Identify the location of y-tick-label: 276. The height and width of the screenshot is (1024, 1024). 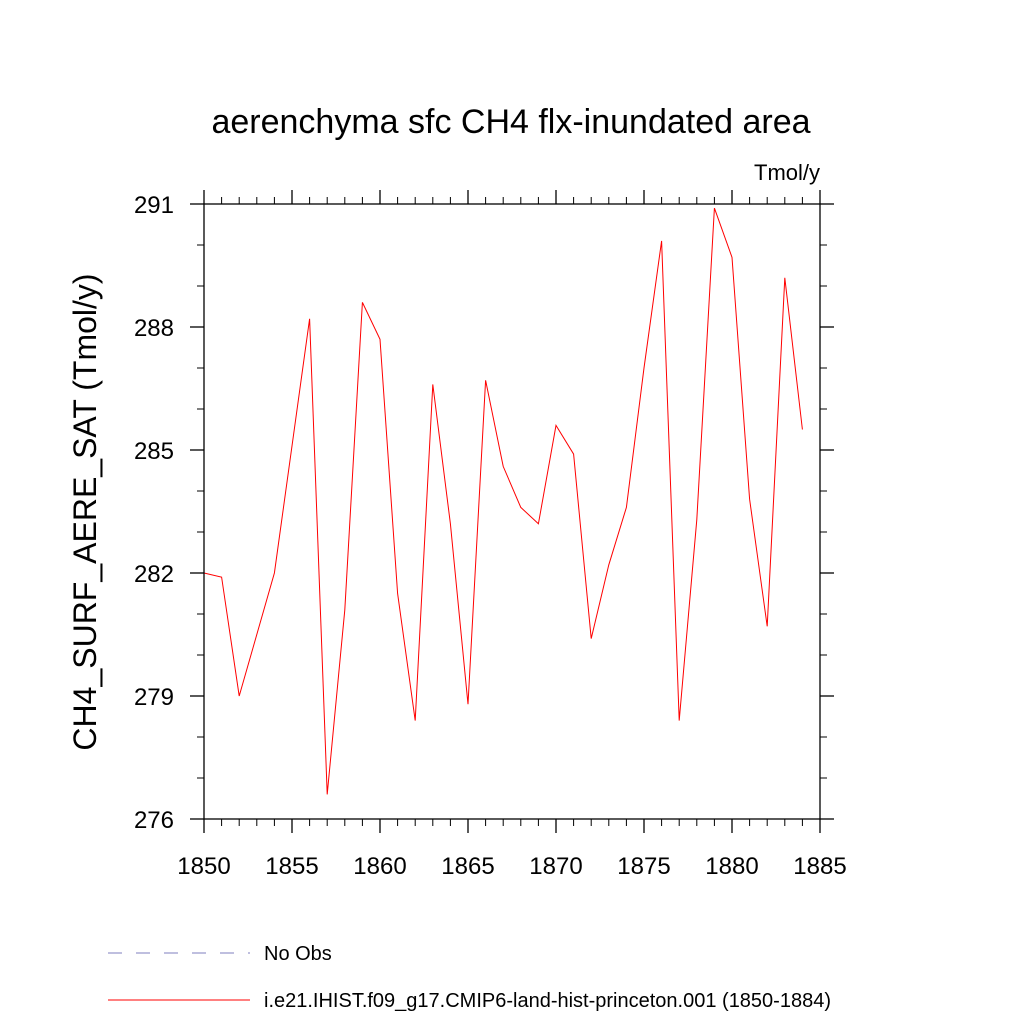
(154, 820).